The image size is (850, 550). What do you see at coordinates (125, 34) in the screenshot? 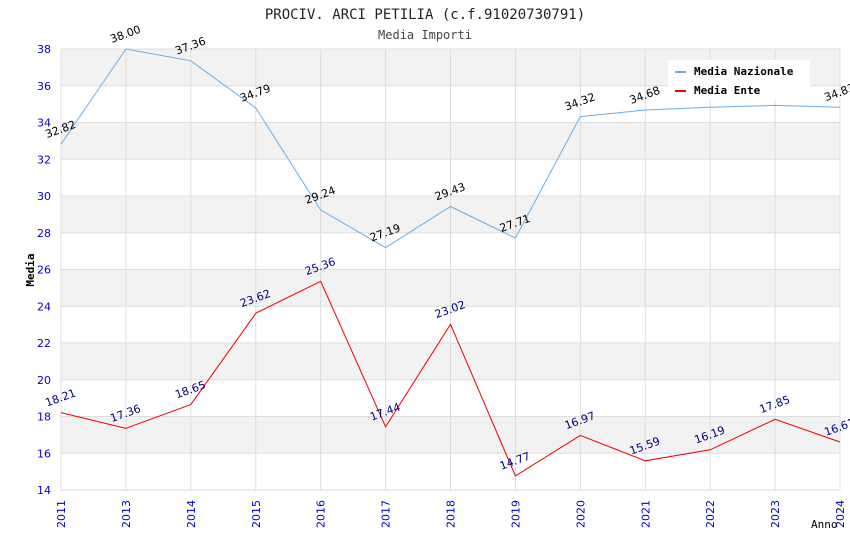
I see `data-label: 38.00` at bounding box center [125, 34].